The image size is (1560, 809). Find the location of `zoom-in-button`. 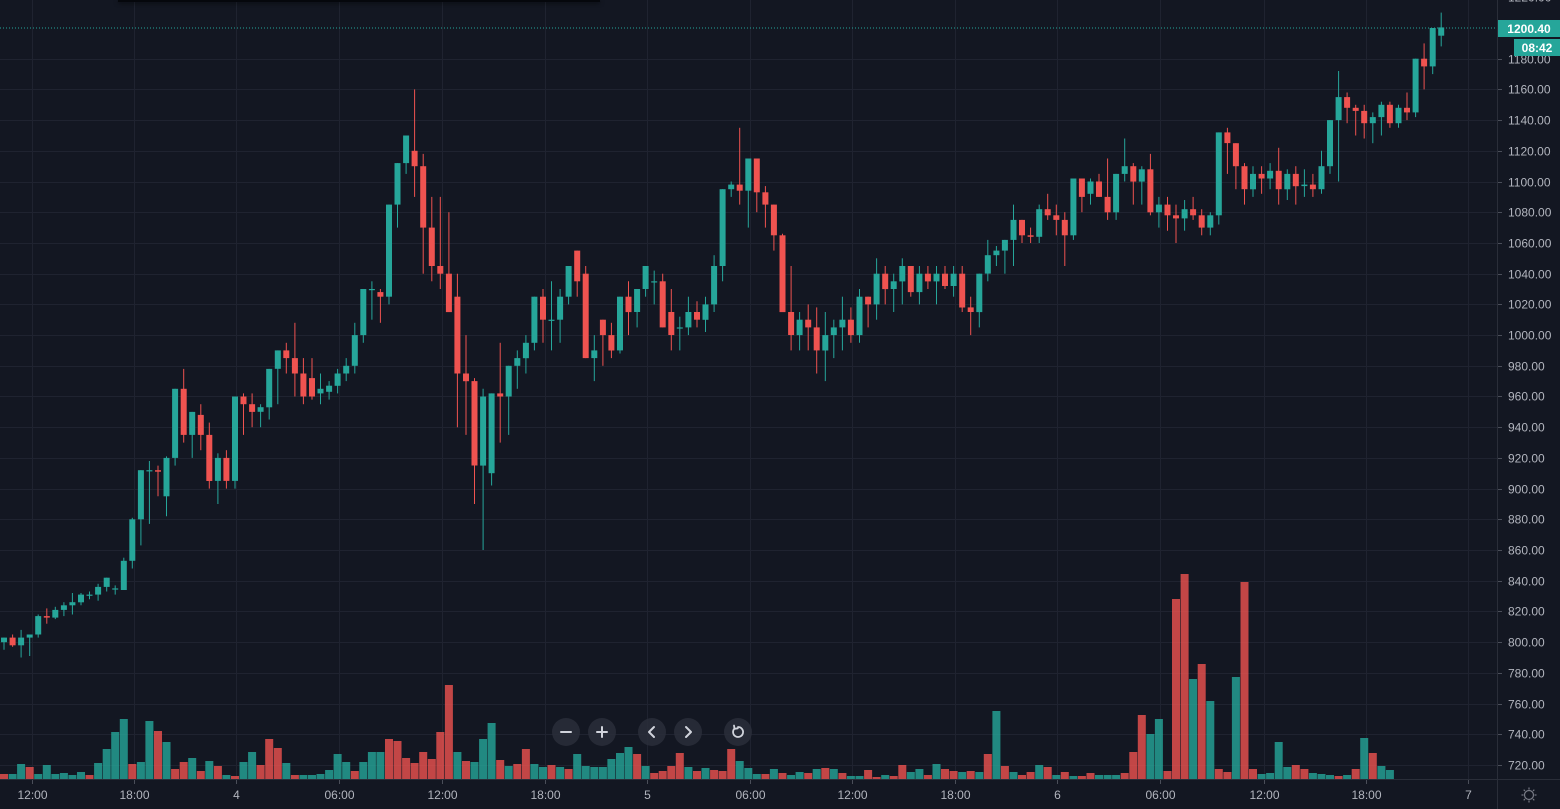

zoom-in-button is located at coordinates (602, 732).